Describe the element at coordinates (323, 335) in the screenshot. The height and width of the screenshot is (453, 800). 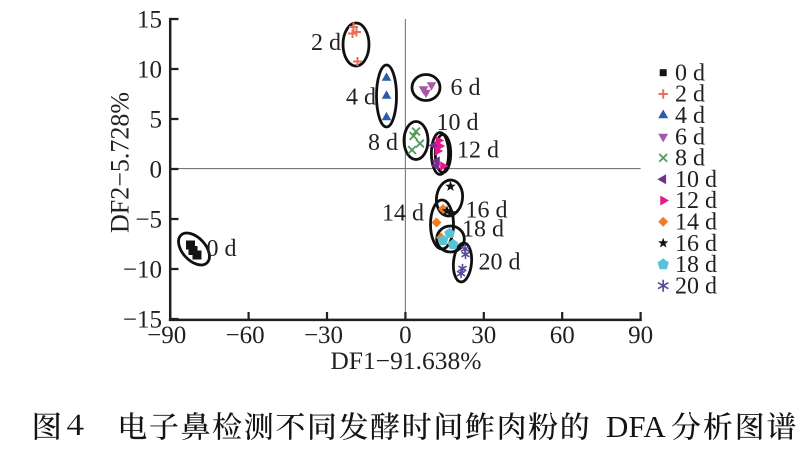
I see `svg-text: −30` at that location.